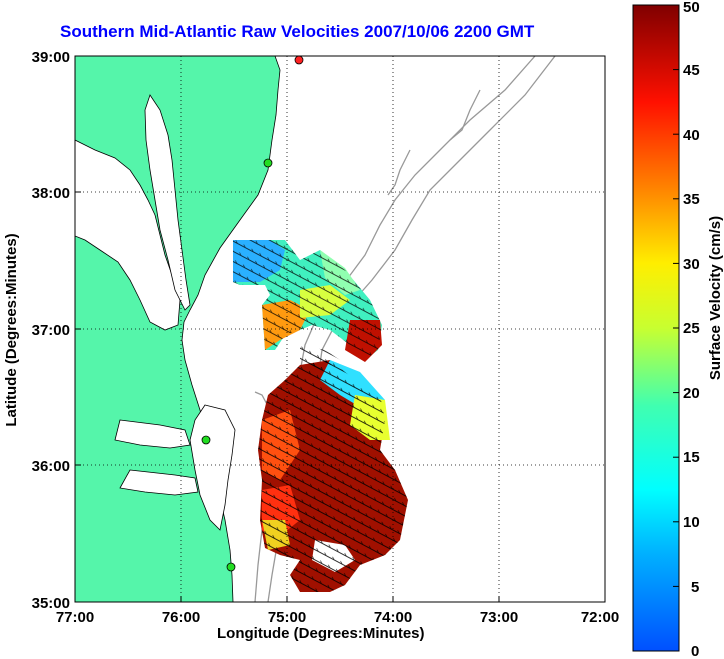 Image resolution: width=724 pixels, height=659 pixels. I want to click on cb-tick: 20, so click(691, 393).